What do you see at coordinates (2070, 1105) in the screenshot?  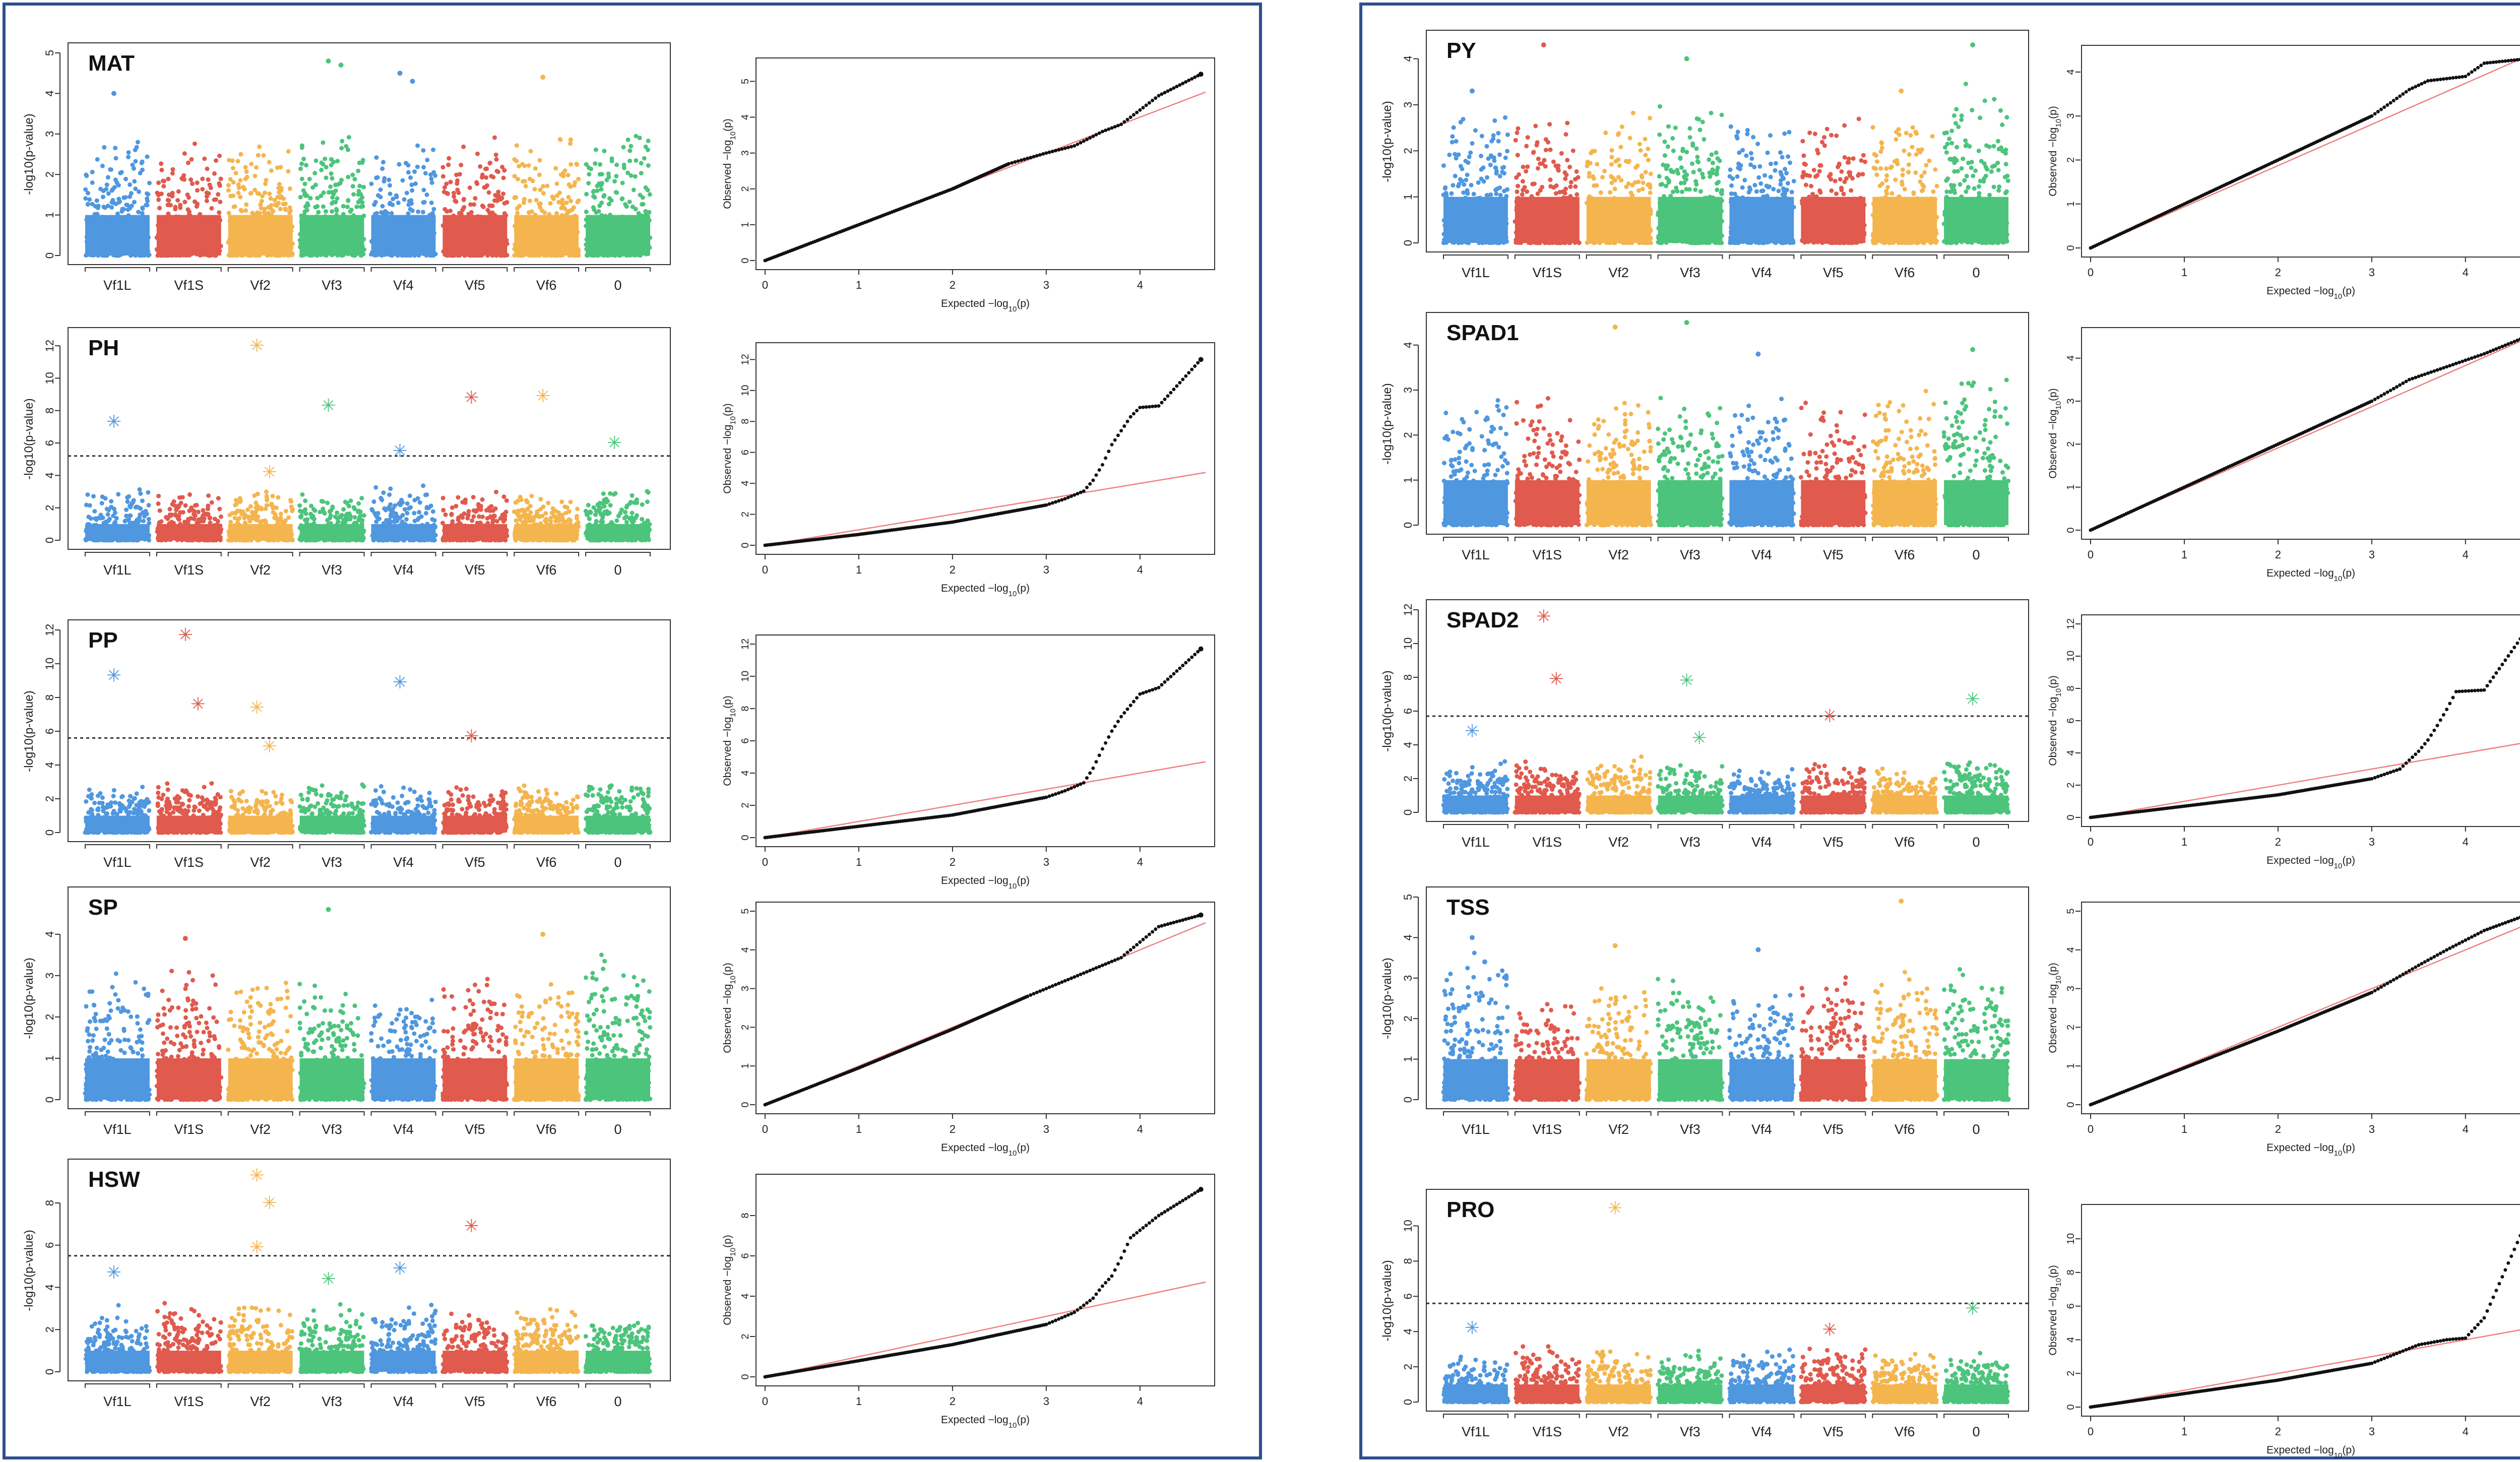 I see `y-tick-label: 0` at bounding box center [2070, 1105].